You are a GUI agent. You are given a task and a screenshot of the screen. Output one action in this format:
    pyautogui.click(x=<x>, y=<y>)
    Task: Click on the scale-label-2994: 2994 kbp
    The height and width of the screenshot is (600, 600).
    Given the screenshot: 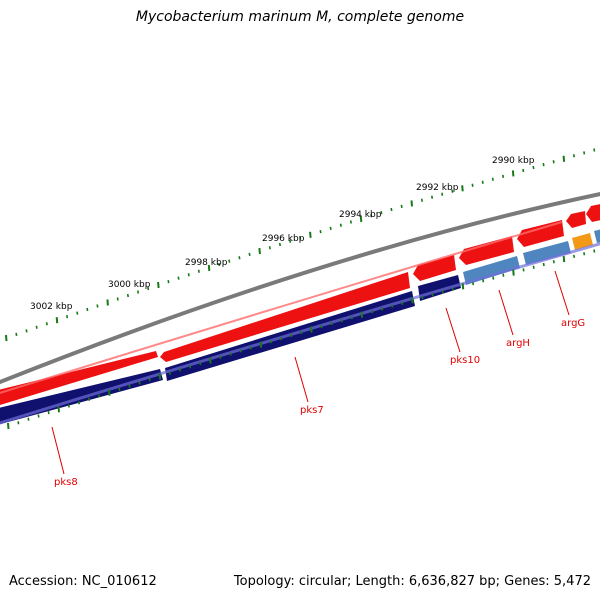 What is the action you would take?
    pyautogui.click(x=360, y=215)
    